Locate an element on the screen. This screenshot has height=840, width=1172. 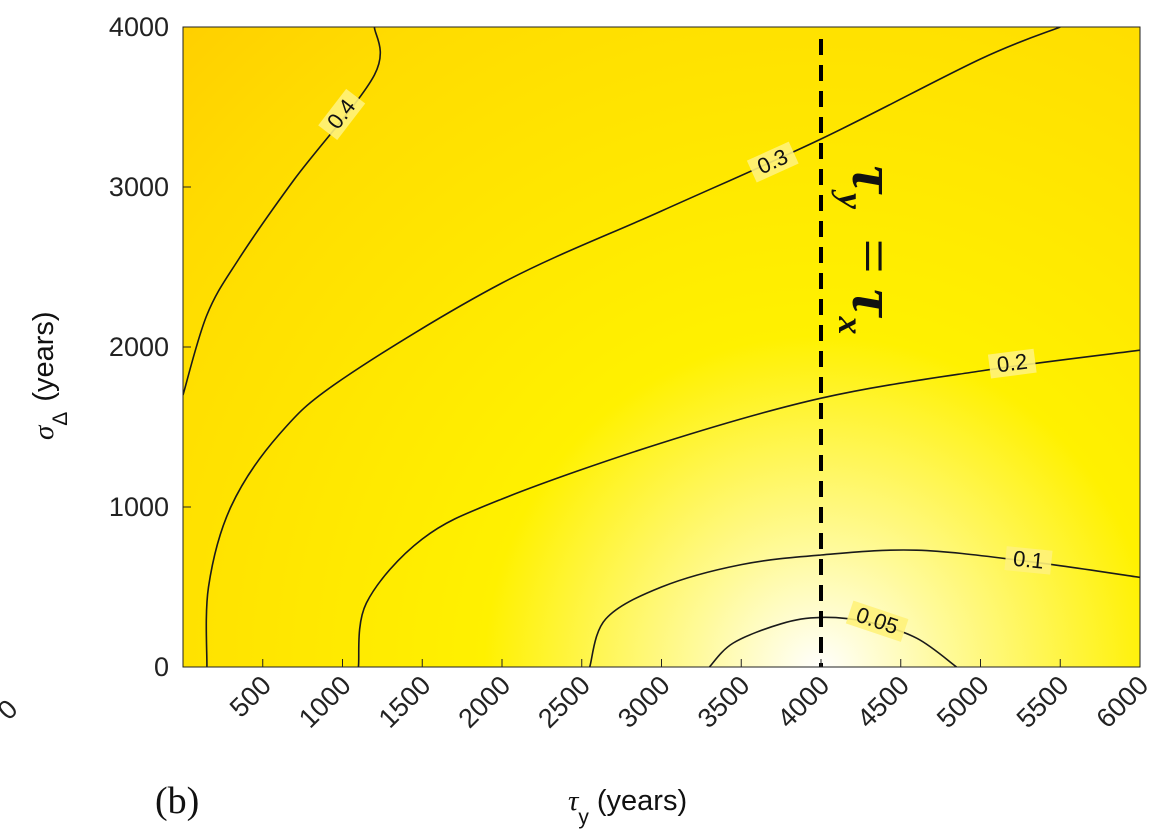
x-tick-label: 5000 is located at coordinates (963, 702).